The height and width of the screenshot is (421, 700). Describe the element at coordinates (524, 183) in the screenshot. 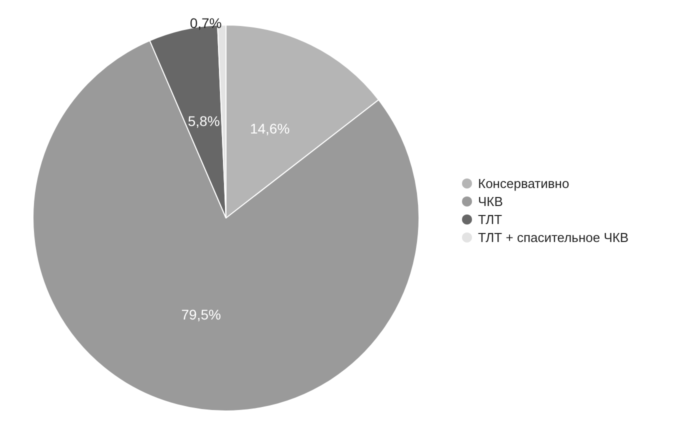

I see `legend-label: Консервативно` at that location.